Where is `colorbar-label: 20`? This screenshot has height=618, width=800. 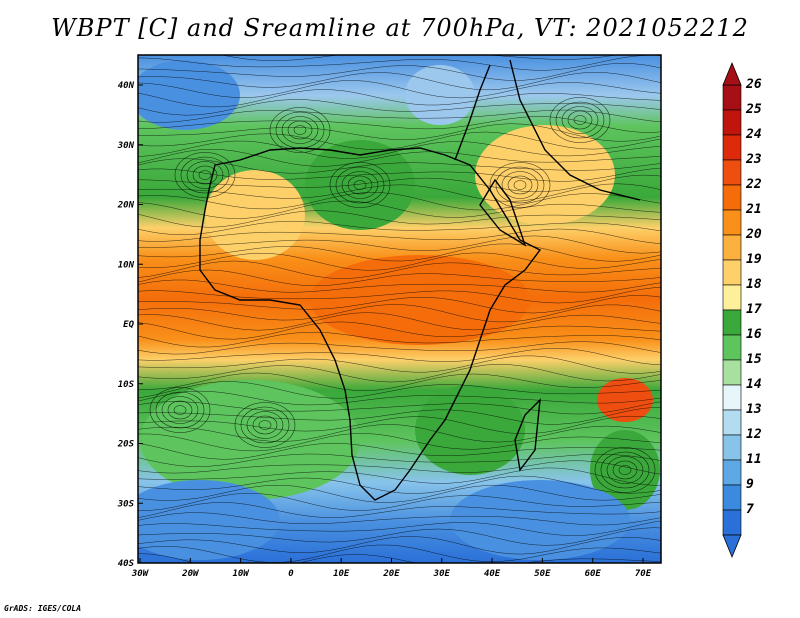 colorbar-label: 20 is located at coordinates (753, 234).